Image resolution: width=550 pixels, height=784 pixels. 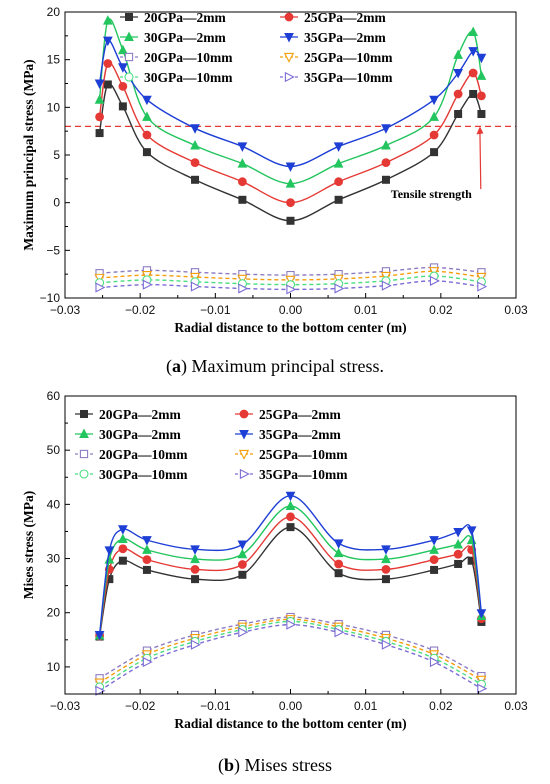 What do you see at coordinates (480, 130) in the screenshot?
I see `a-annotation-arrowhead` at bounding box center [480, 130].